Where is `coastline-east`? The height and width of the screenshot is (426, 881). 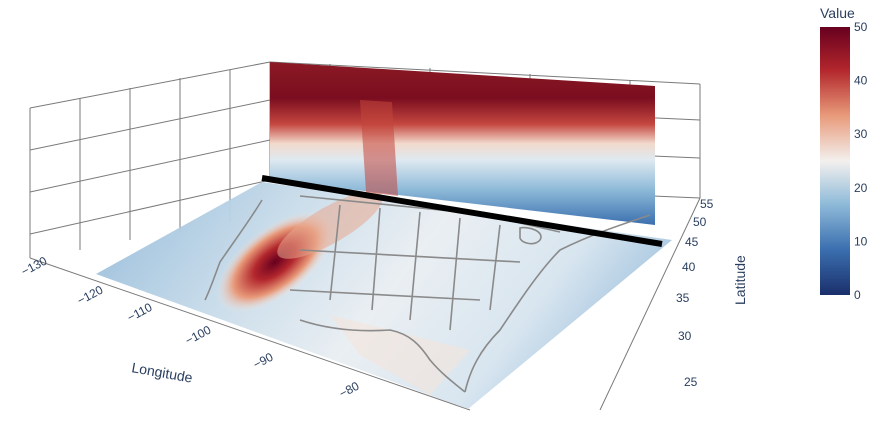
coastline-east is located at coordinates (557, 303).